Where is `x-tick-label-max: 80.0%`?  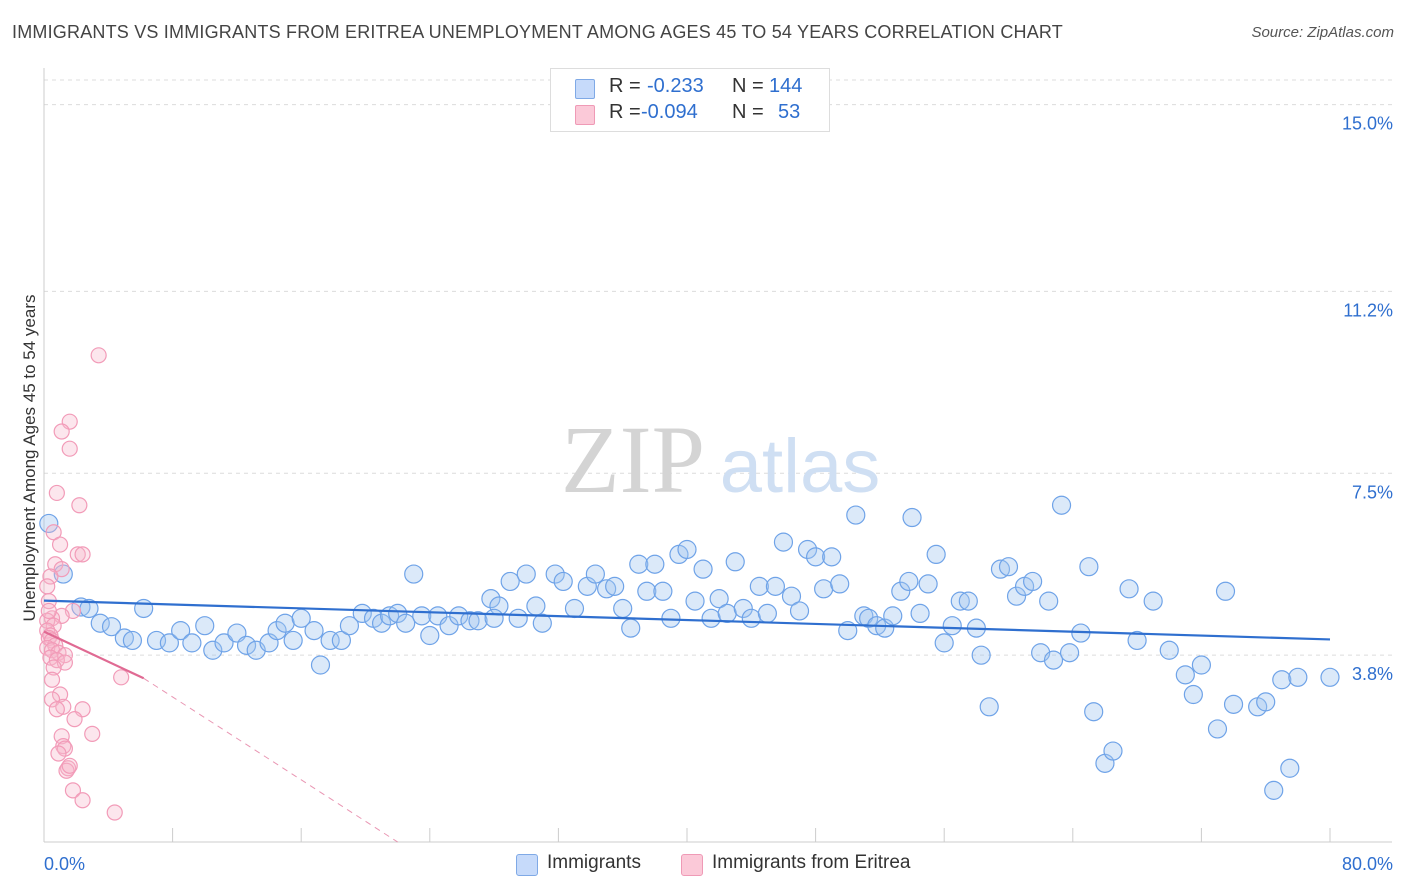
x-tick-label-max: 80.0% is located at coordinates (1367, 864).